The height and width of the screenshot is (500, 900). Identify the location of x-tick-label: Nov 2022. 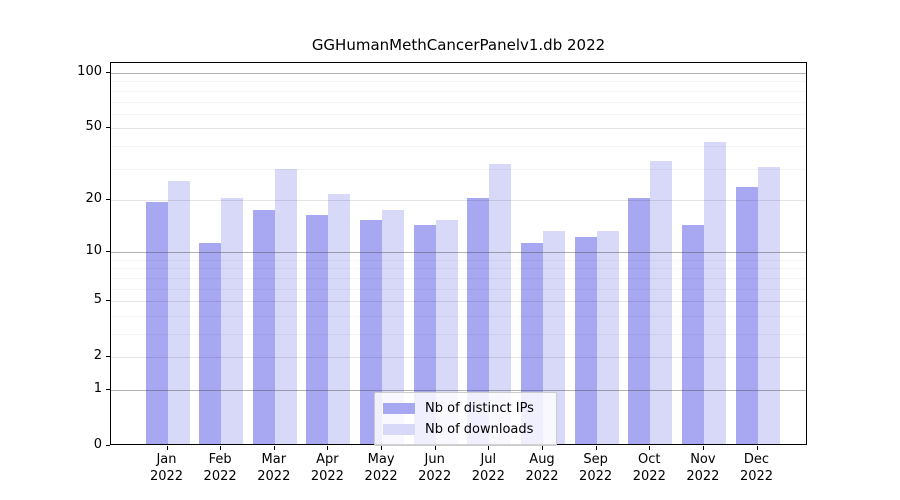
(703, 468).